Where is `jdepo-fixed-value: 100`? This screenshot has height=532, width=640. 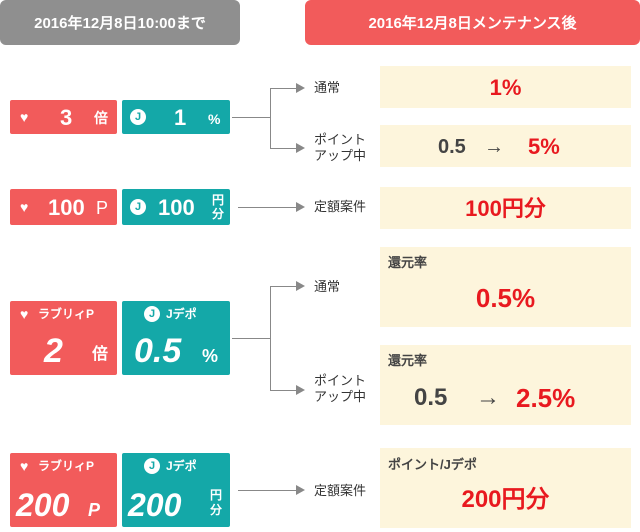 jdepo-fixed-value: 100 is located at coordinates (176, 207).